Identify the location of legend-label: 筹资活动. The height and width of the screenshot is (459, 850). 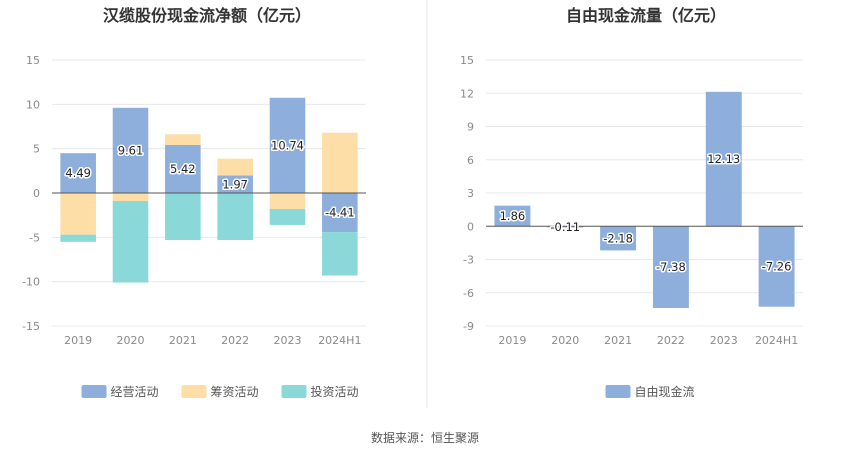
(235, 392).